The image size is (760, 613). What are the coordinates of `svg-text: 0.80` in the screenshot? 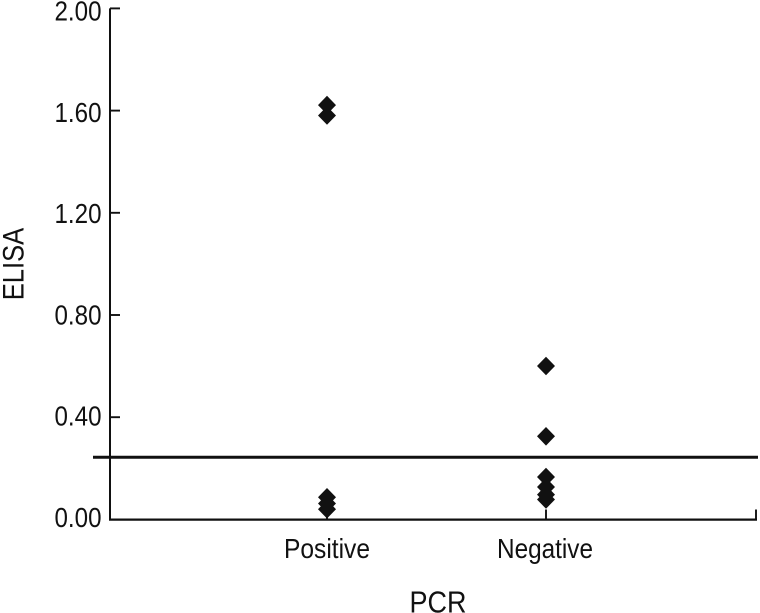 It's located at (78, 314).